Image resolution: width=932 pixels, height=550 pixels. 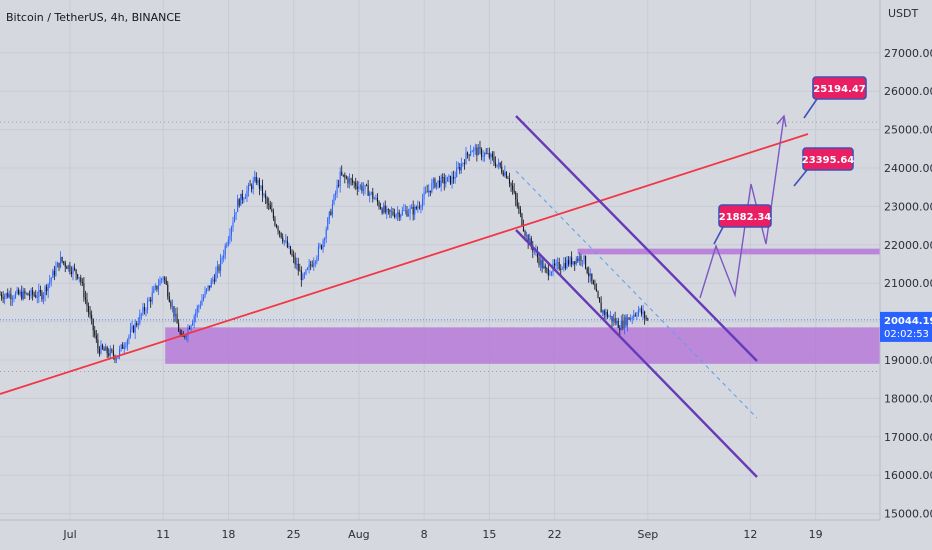 I want to click on channel-upper-line, so click(x=636, y=238).